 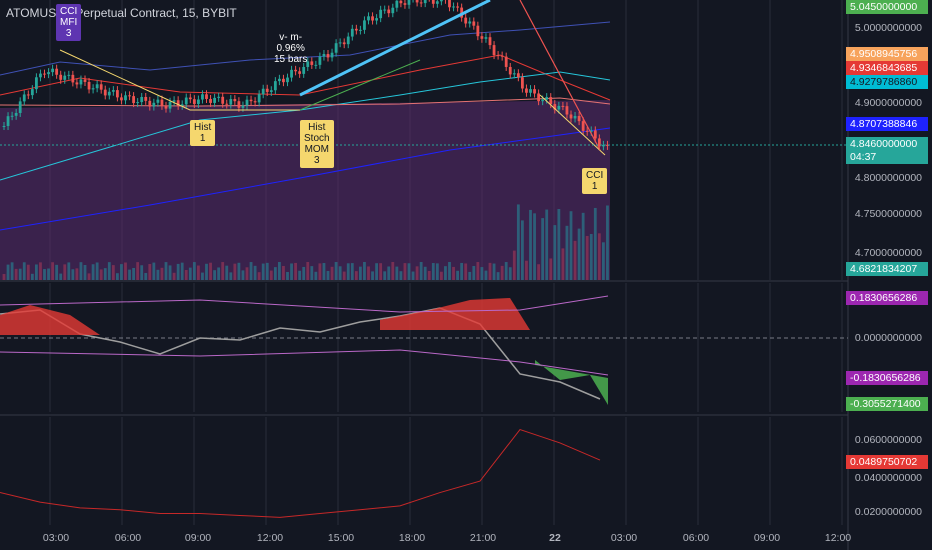 I want to click on price-tick: 5.0000000000, so click(x=888, y=28).